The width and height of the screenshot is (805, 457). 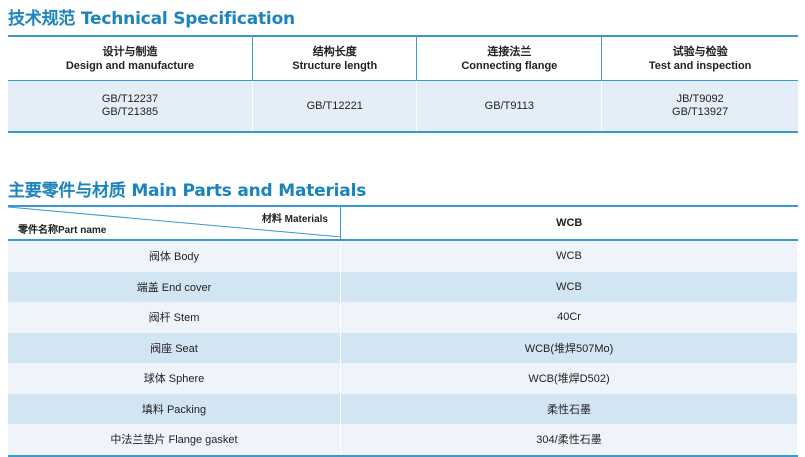 I want to click on material-cell: WCB(堆焊D502), so click(x=569, y=378).